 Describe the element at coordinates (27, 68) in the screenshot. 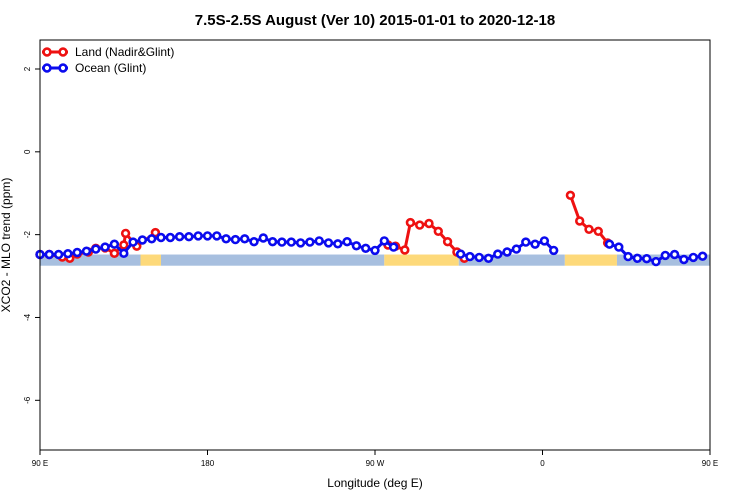

I see `y-tick-label-0: 2` at that location.